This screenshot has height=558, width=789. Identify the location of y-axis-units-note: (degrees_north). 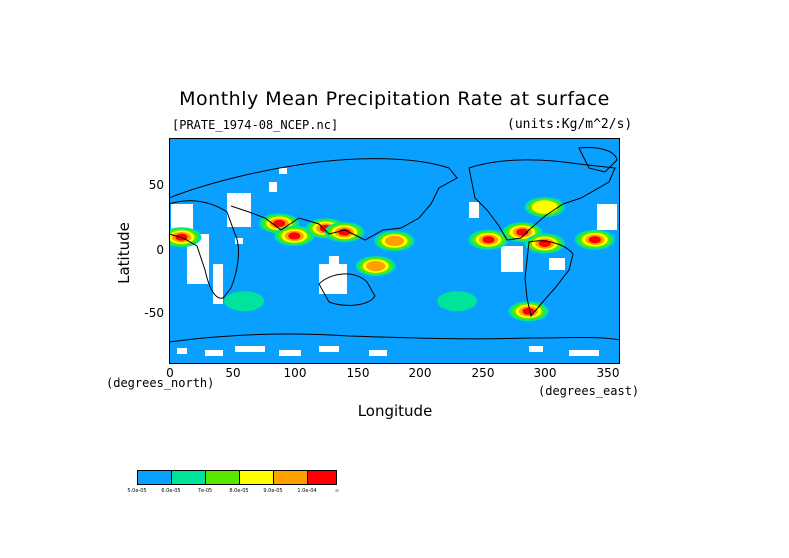
(160, 383).